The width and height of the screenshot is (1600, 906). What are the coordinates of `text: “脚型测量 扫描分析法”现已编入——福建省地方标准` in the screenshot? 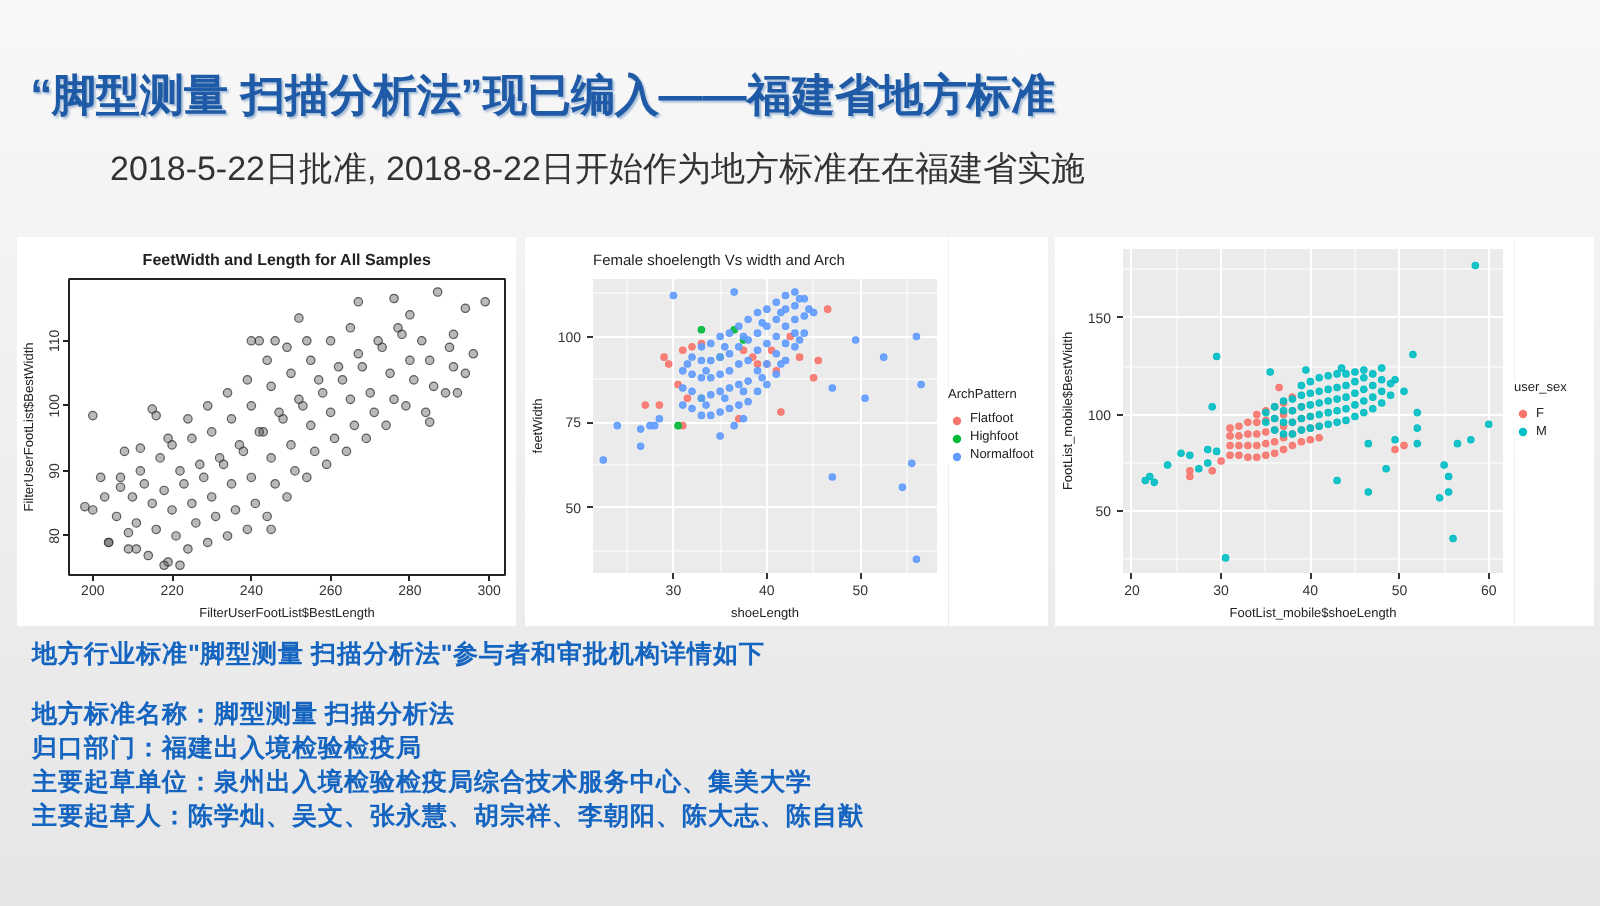 It's located at (542, 95).